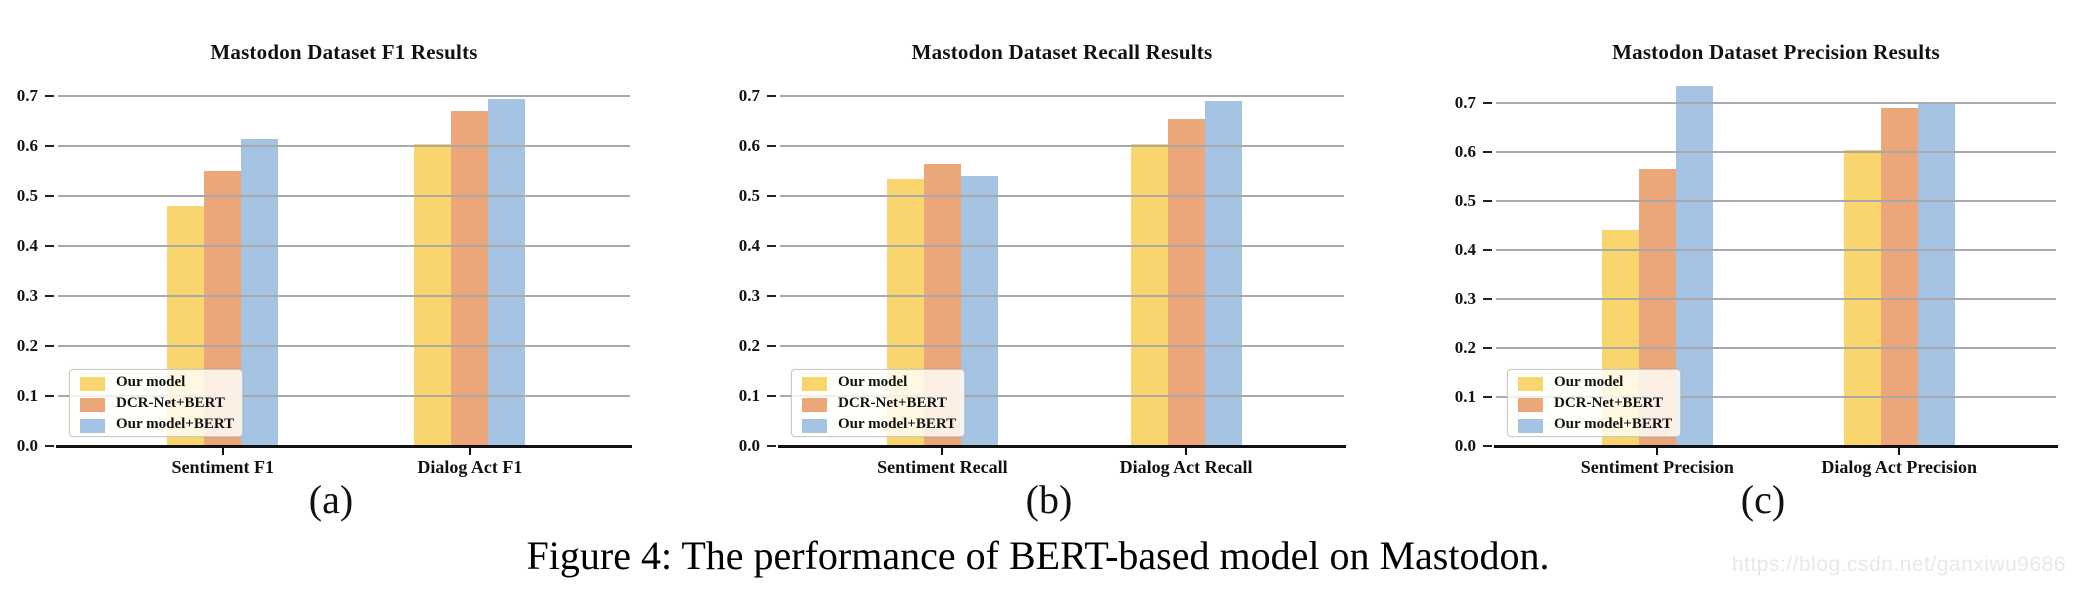  Describe the element at coordinates (814, 426) in the screenshot. I see `legend-swatch-our-model-bert` at that location.